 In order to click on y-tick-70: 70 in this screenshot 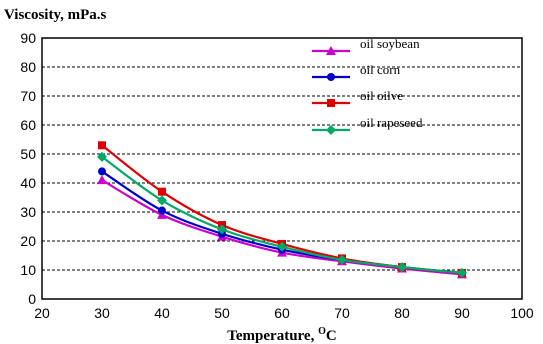, I will do `click(28, 96)`.